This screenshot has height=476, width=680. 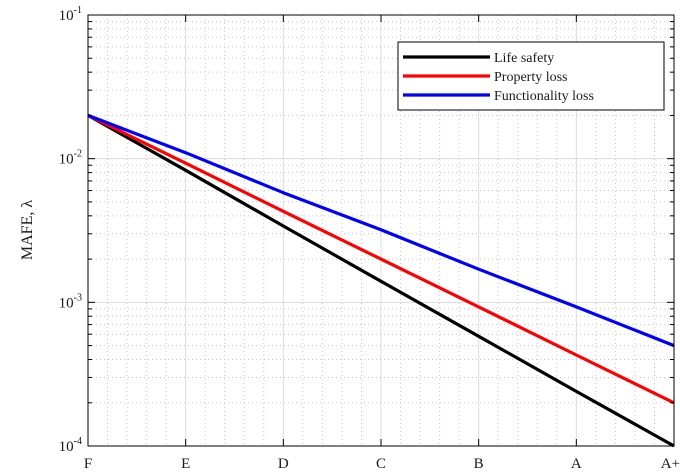 I want to click on y-tick-label: 10⁻¹, so click(x=70, y=14).